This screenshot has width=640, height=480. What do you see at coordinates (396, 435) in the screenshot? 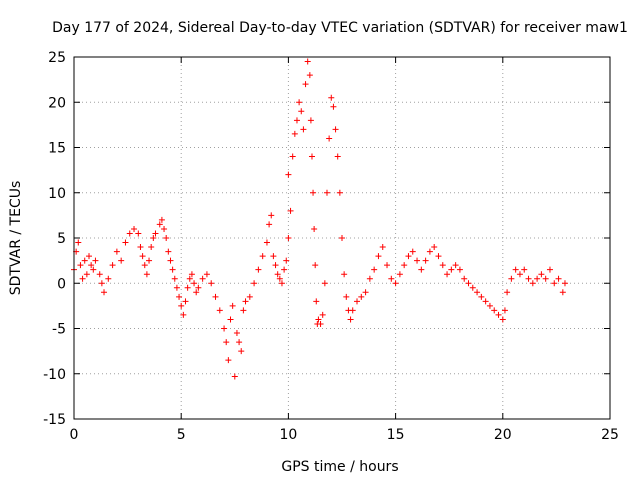
I see `x-tick-label: 15` at bounding box center [396, 435].